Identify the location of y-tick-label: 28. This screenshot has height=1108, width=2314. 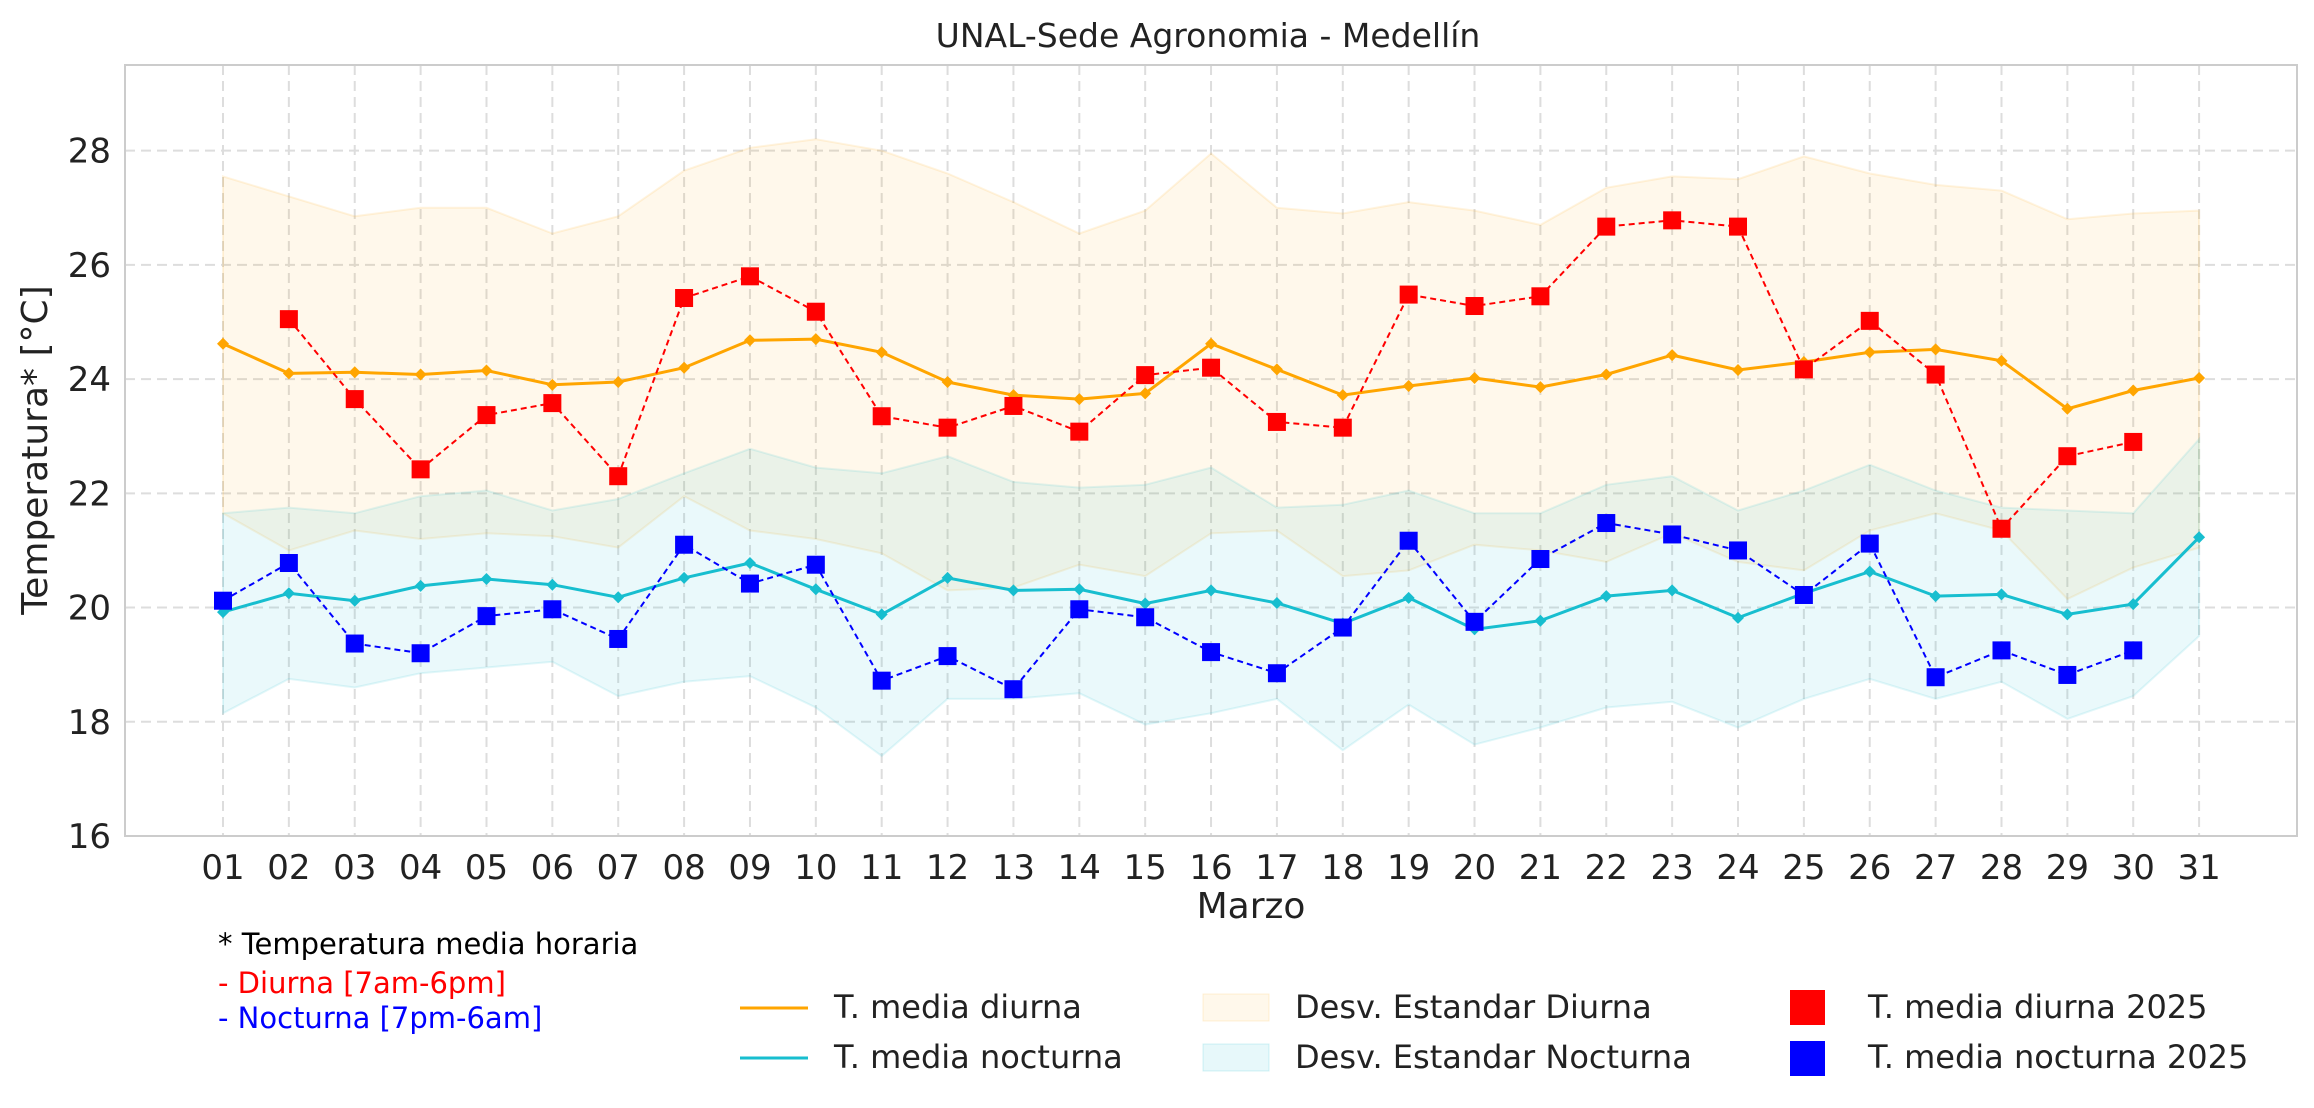
(89, 152).